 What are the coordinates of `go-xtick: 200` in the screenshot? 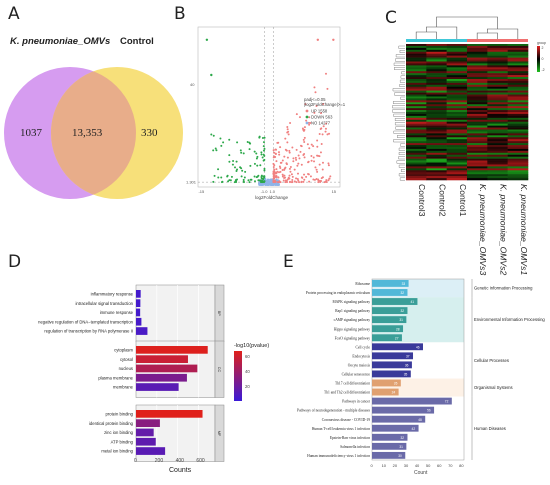 It's located at (159, 461).